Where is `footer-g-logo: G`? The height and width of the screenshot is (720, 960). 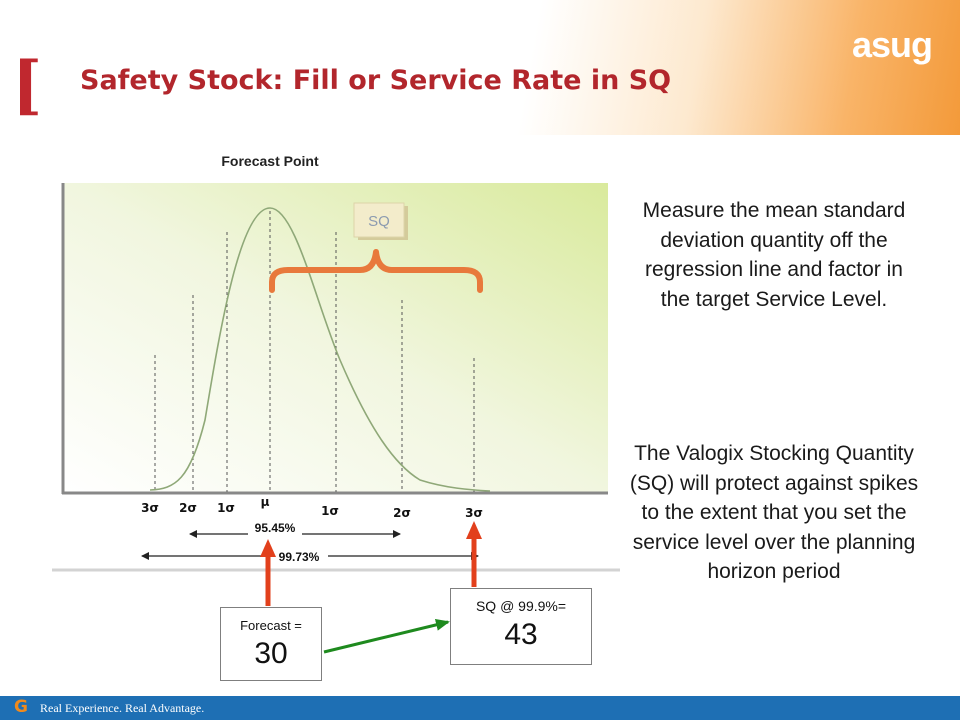
footer-g-logo: G is located at coordinates (21, 707).